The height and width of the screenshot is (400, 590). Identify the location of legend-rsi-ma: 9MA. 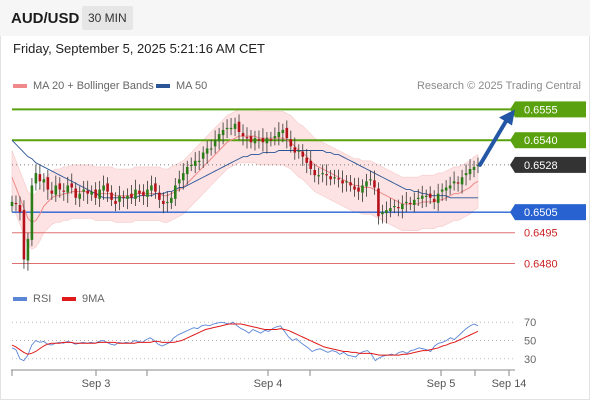
(83, 299).